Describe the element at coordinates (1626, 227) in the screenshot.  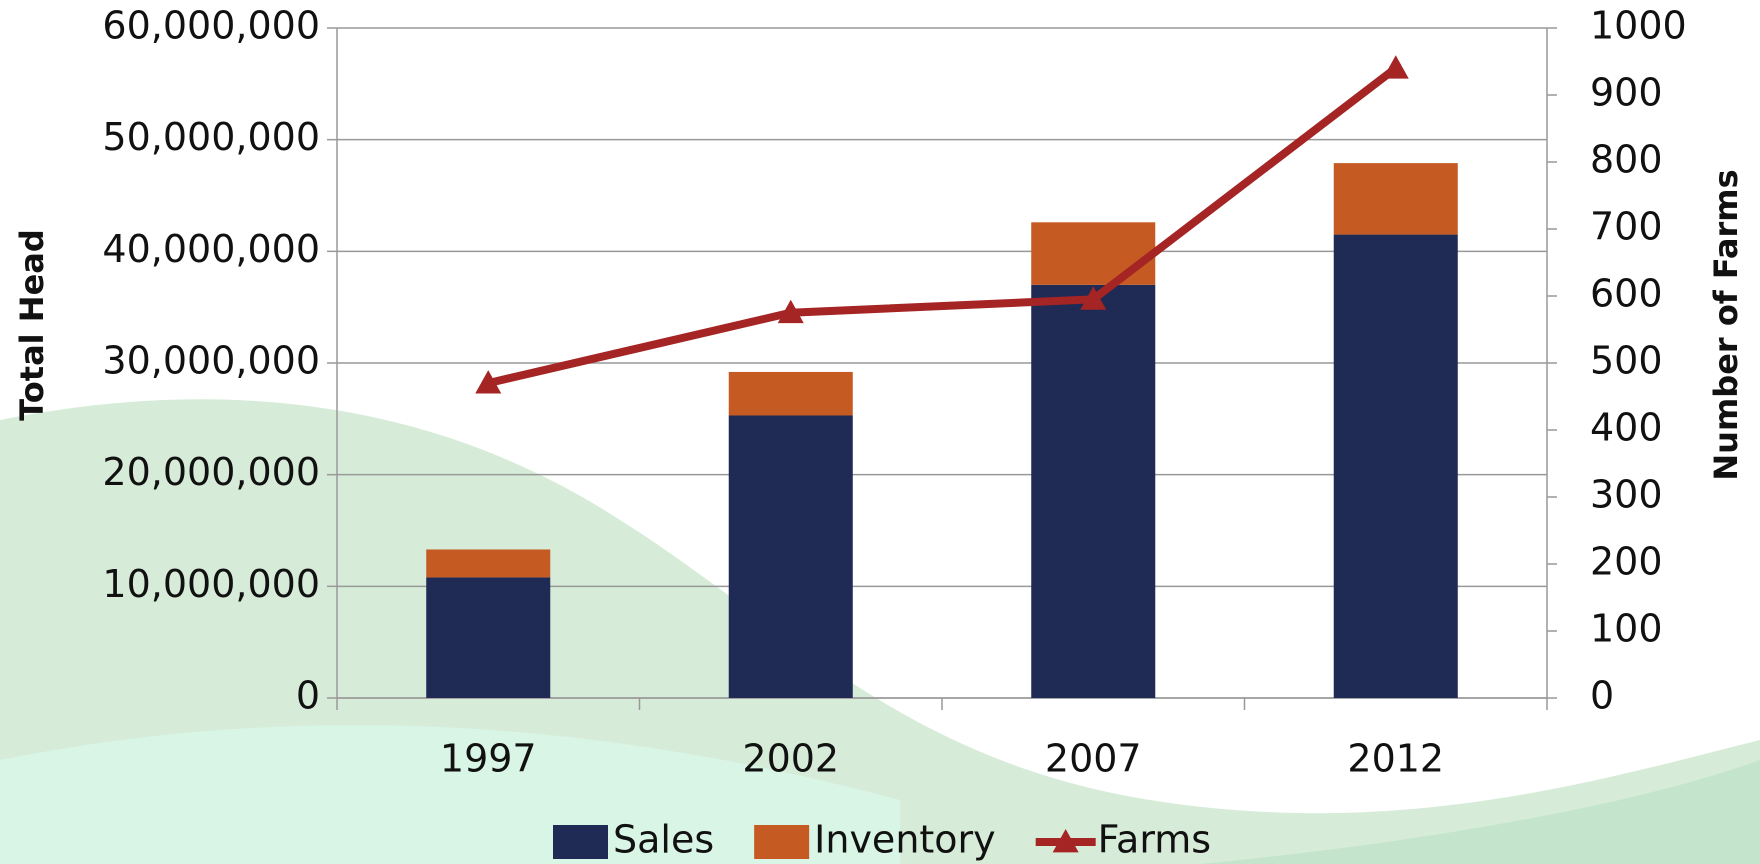
I see `y2-tick-label: 700` at that location.